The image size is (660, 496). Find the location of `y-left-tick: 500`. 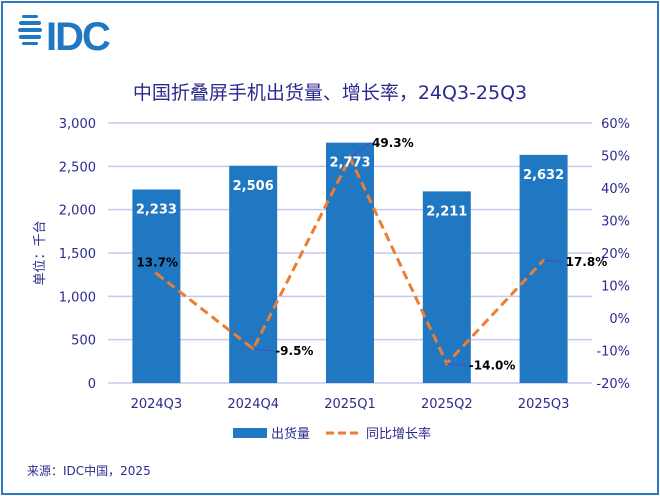

y-left-tick: 500 is located at coordinates (83, 341).